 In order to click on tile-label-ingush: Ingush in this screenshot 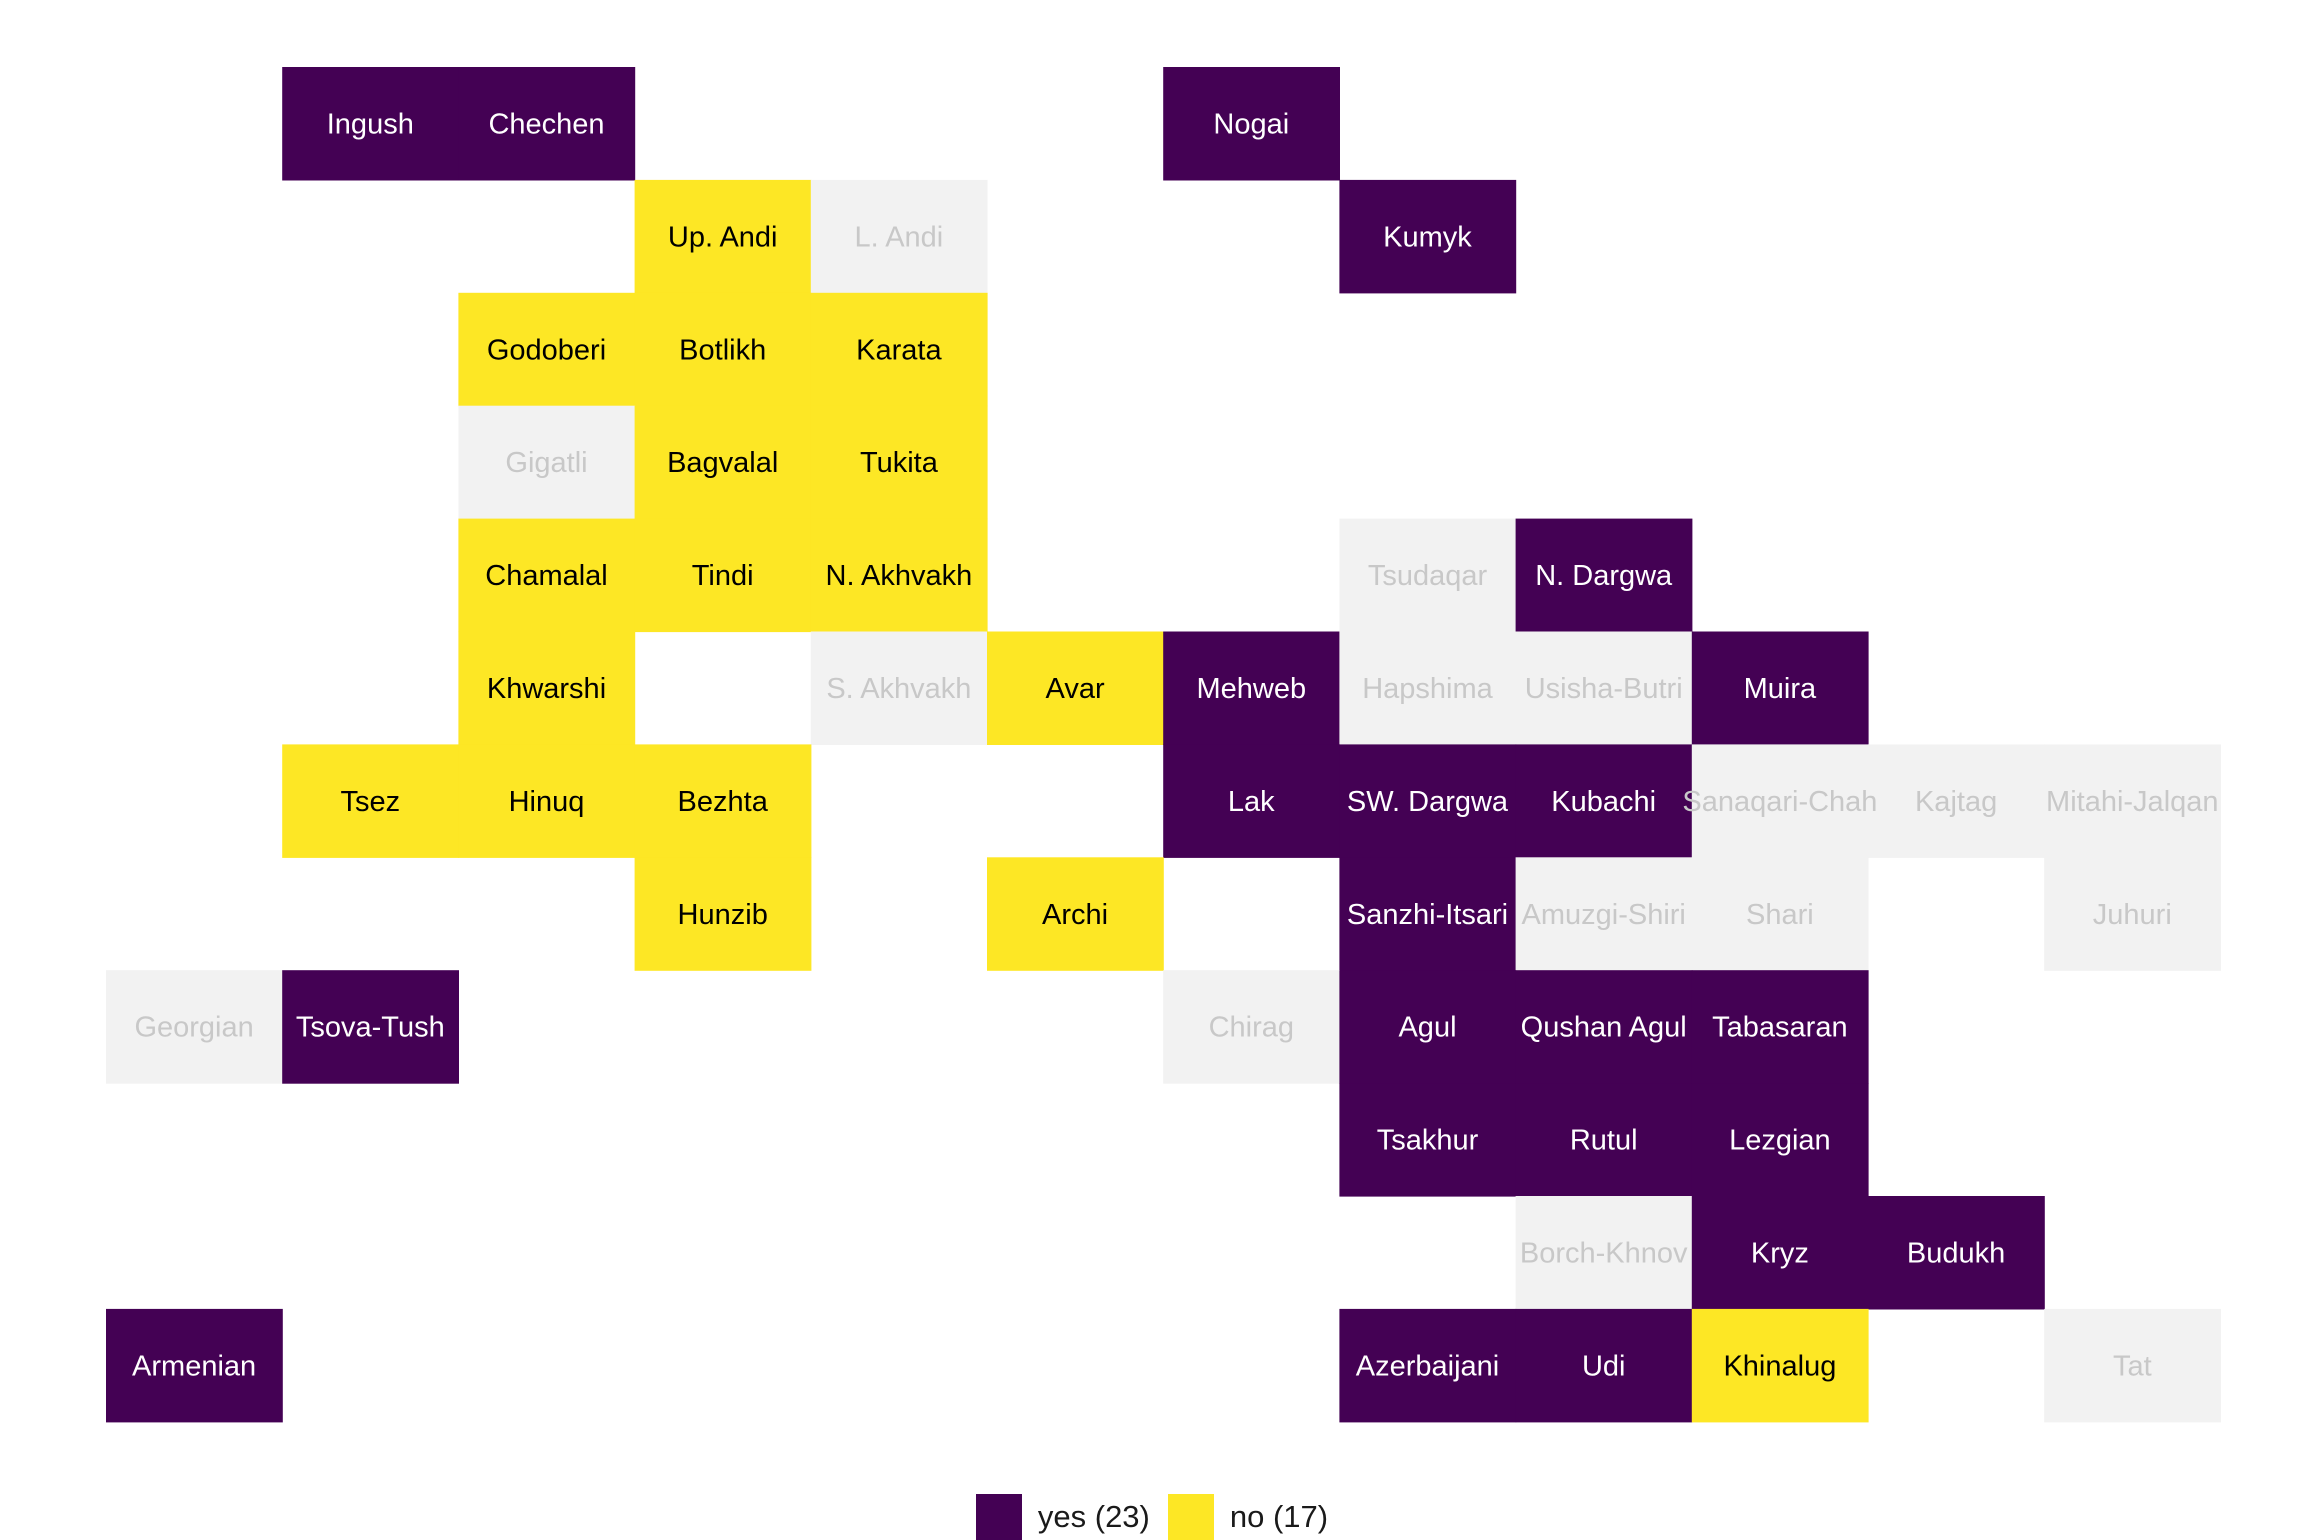, I will do `click(370, 124)`.